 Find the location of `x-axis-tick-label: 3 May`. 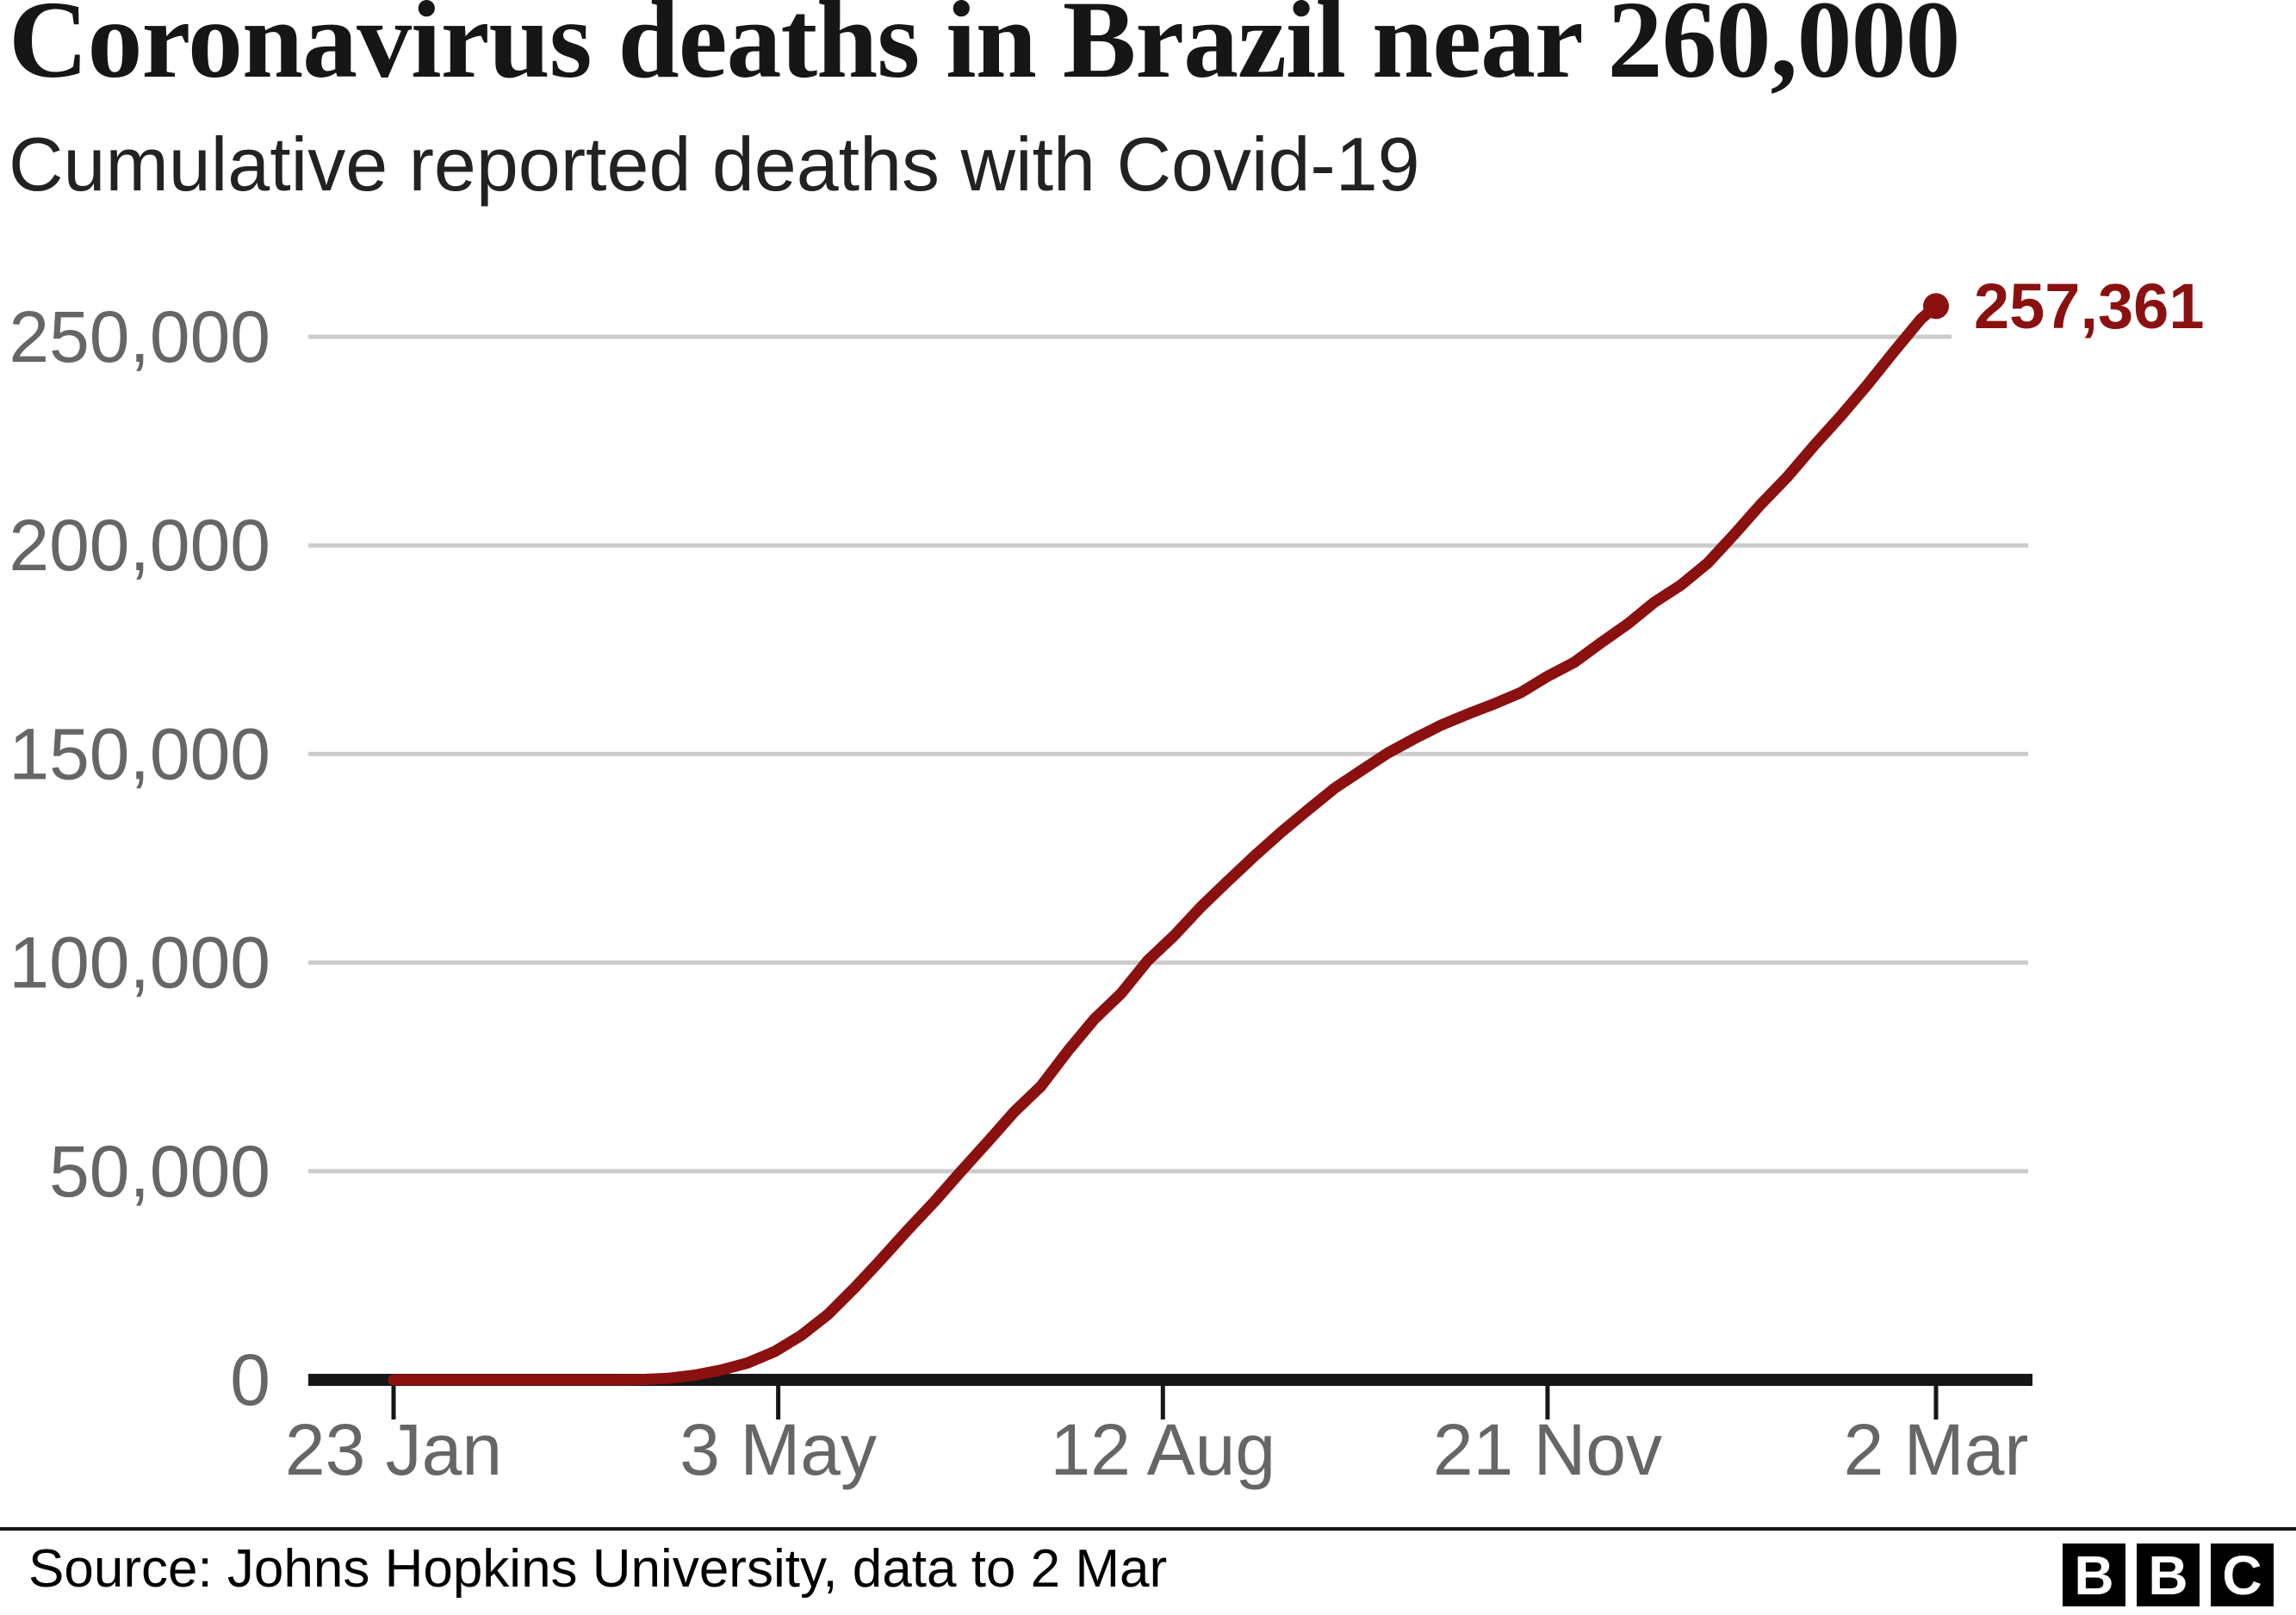

x-axis-tick-label: 3 May is located at coordinates (778, 1449).